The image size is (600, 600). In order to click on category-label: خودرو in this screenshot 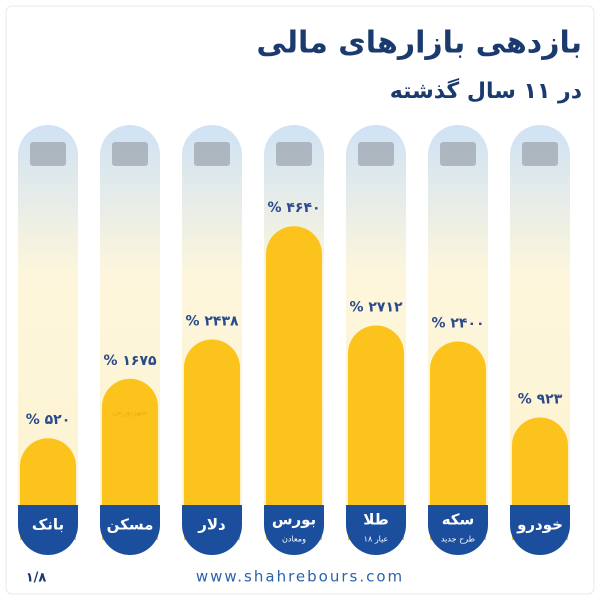, I will do `click(539, 525)`.